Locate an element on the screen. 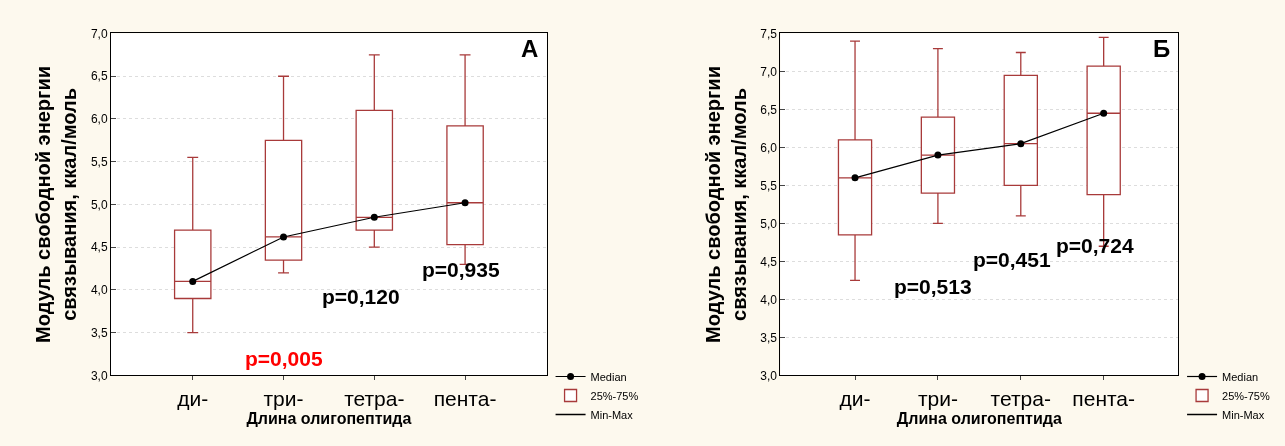 This screenshot has width=1285, height=446. annotation: p=0,005 is located at coordinates (284, 358).